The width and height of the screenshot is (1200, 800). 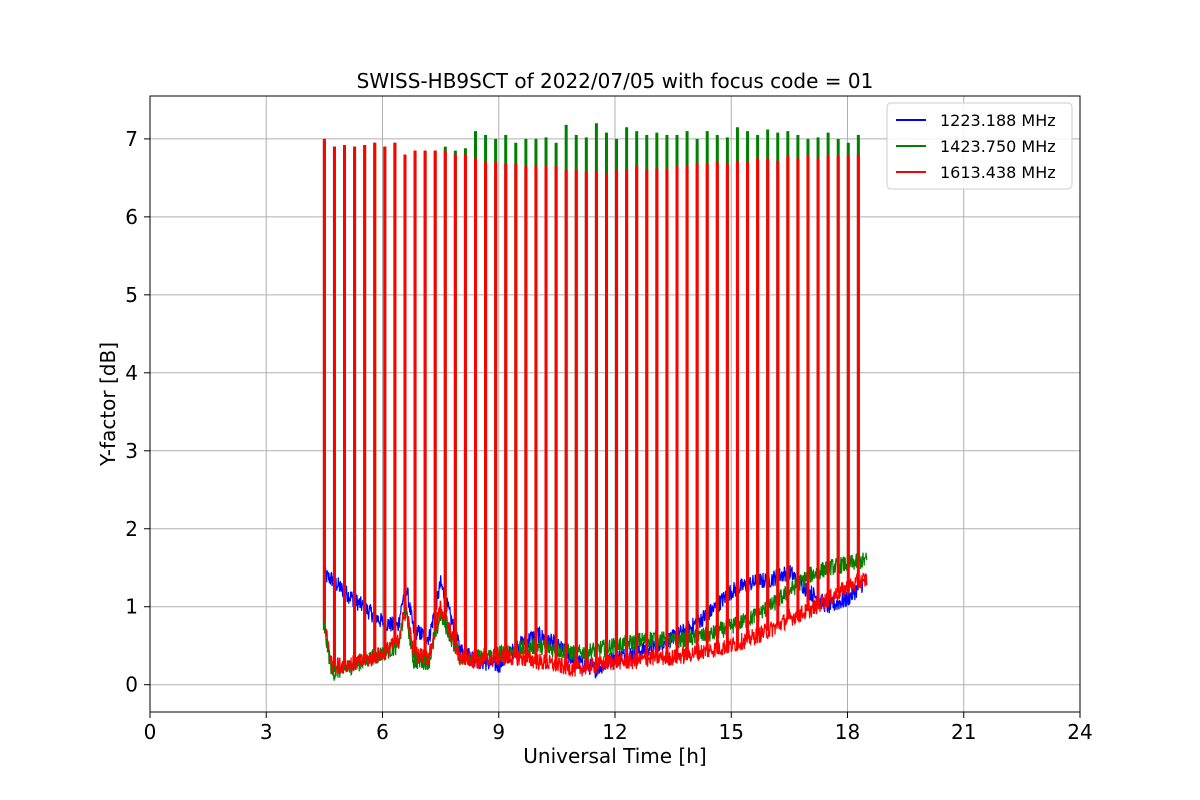 I want to click on y-tick-label: 7, so click(x=131, y=139).